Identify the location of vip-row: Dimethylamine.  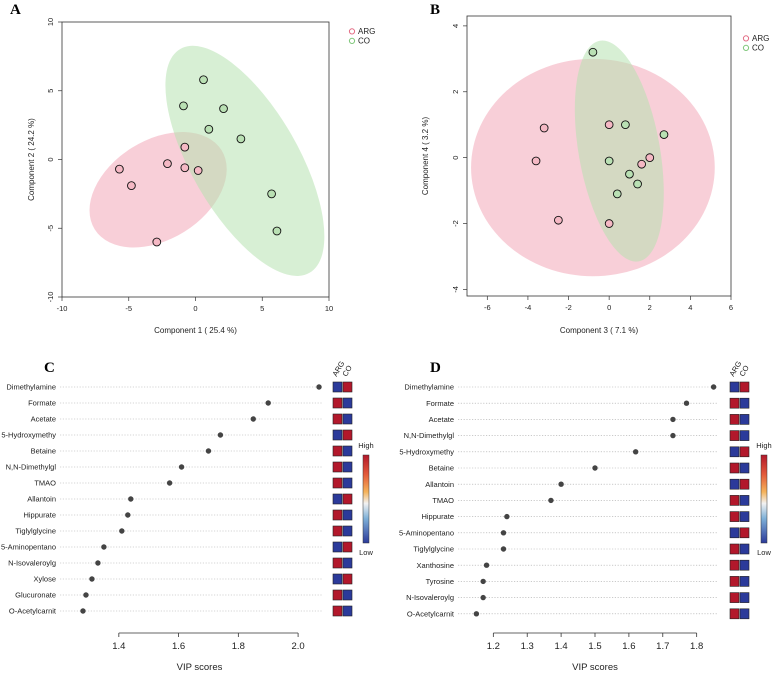
(577, 387).